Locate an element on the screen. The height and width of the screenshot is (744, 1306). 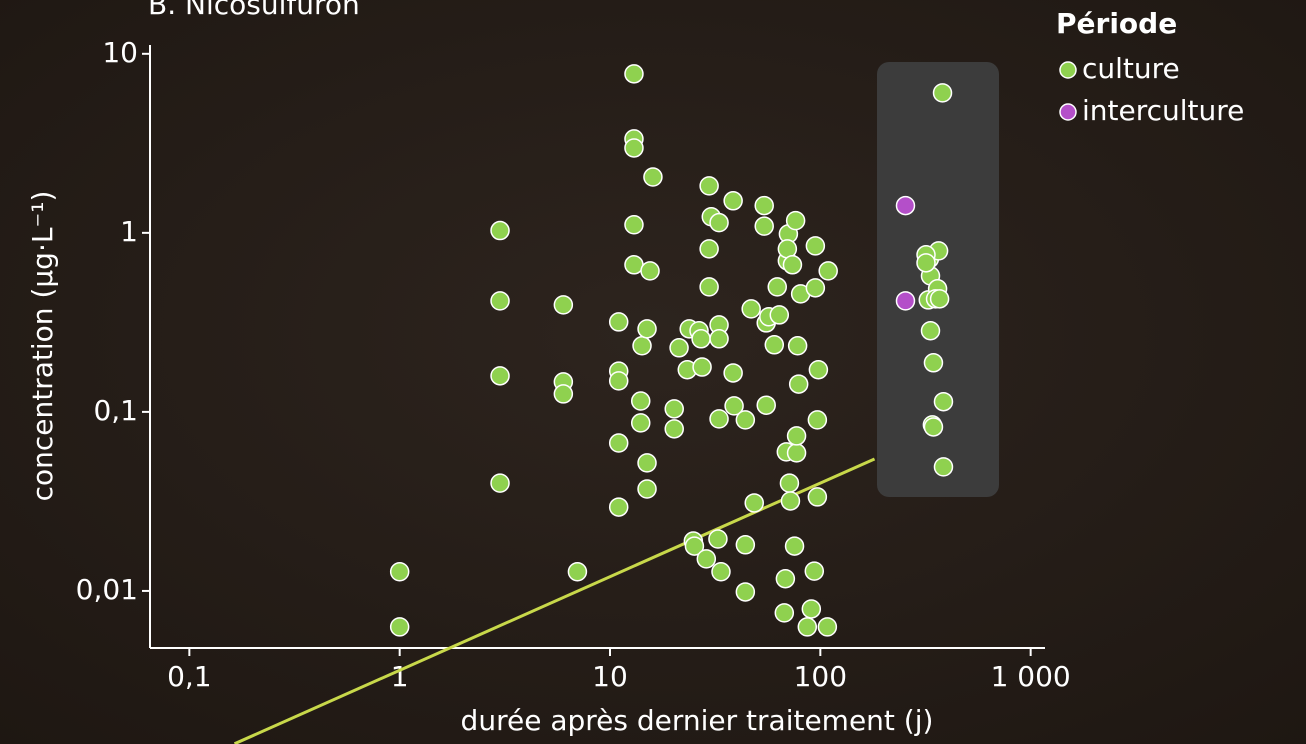
y-tick-label: 1 is located at coordinates (129, 231).